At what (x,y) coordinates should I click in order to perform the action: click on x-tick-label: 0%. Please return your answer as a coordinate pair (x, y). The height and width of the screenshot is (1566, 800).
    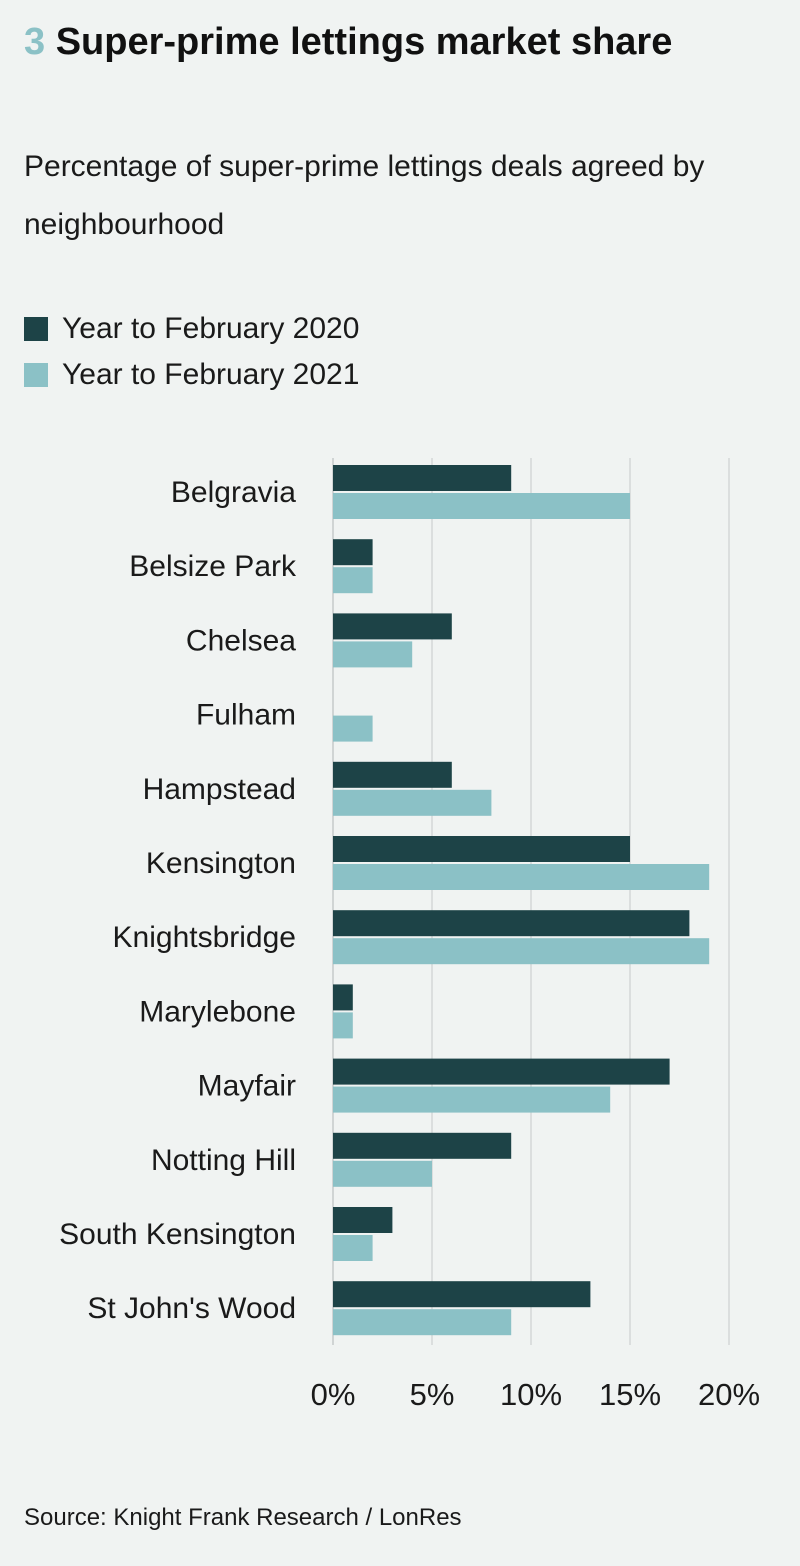
    Looking at the image, I should click on (333, 1394).